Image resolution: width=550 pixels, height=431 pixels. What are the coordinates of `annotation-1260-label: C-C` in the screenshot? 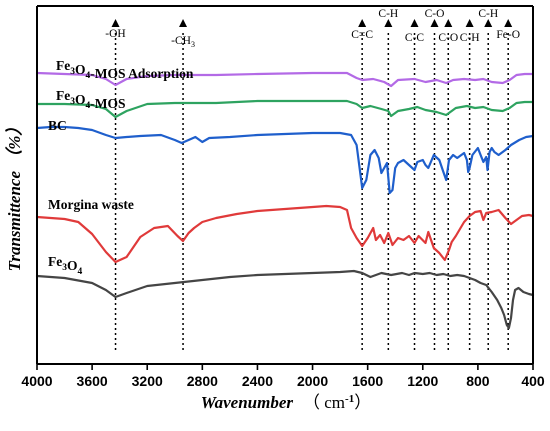 It's located at (415, 38).